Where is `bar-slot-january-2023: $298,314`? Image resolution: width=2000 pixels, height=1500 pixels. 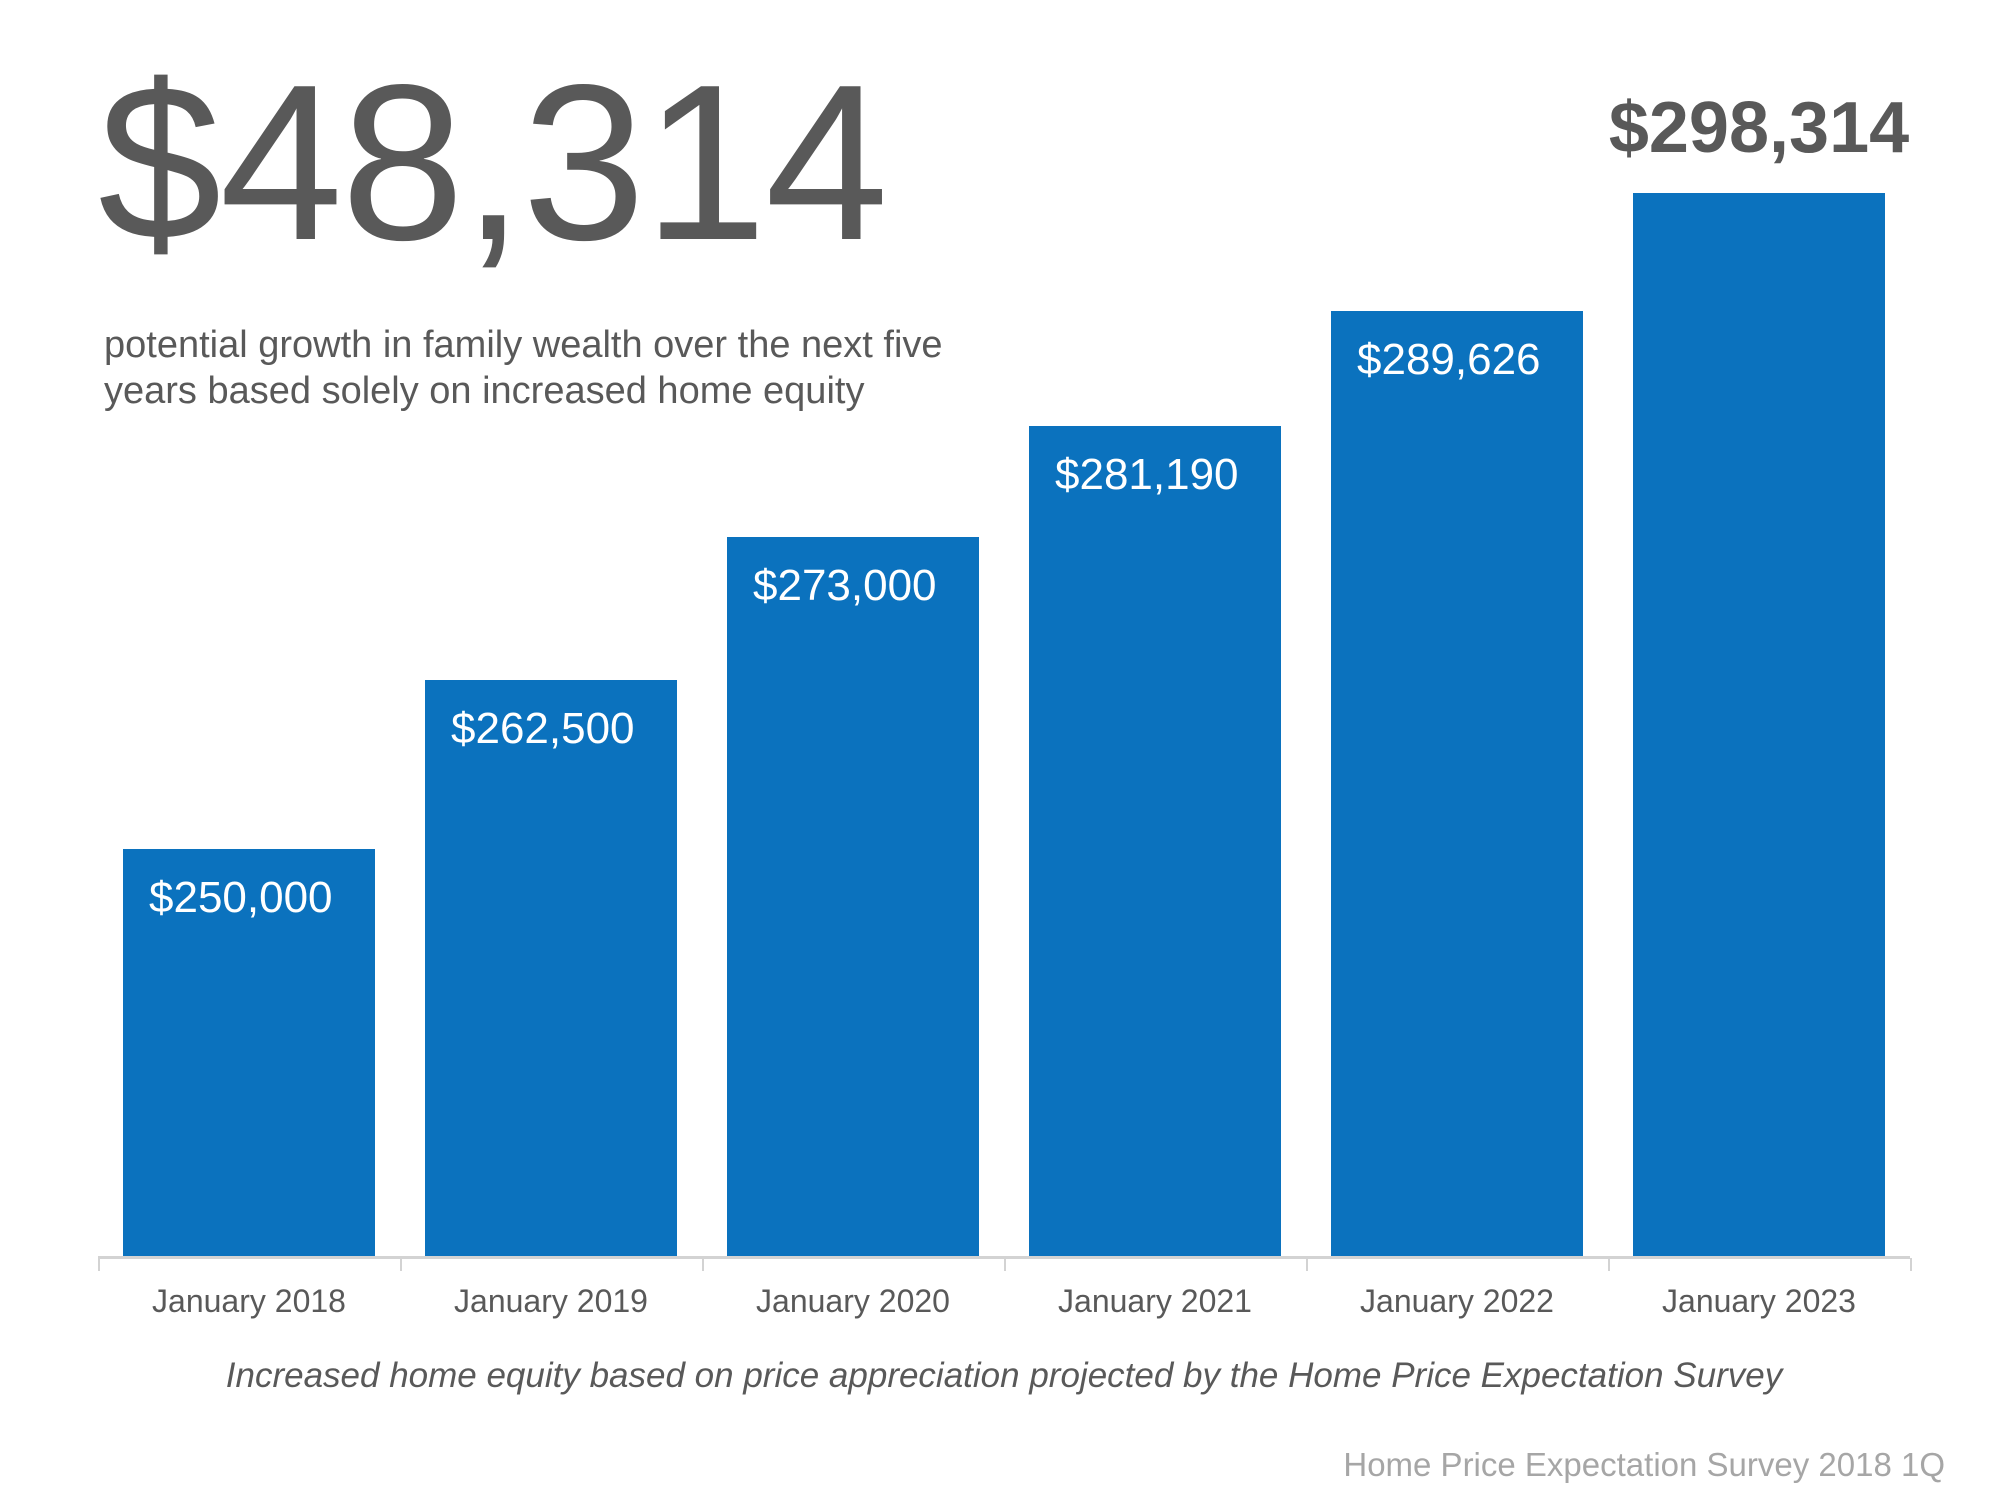 bar-slot-january-2023: $298,314 is located at coordinates (1759, 672).